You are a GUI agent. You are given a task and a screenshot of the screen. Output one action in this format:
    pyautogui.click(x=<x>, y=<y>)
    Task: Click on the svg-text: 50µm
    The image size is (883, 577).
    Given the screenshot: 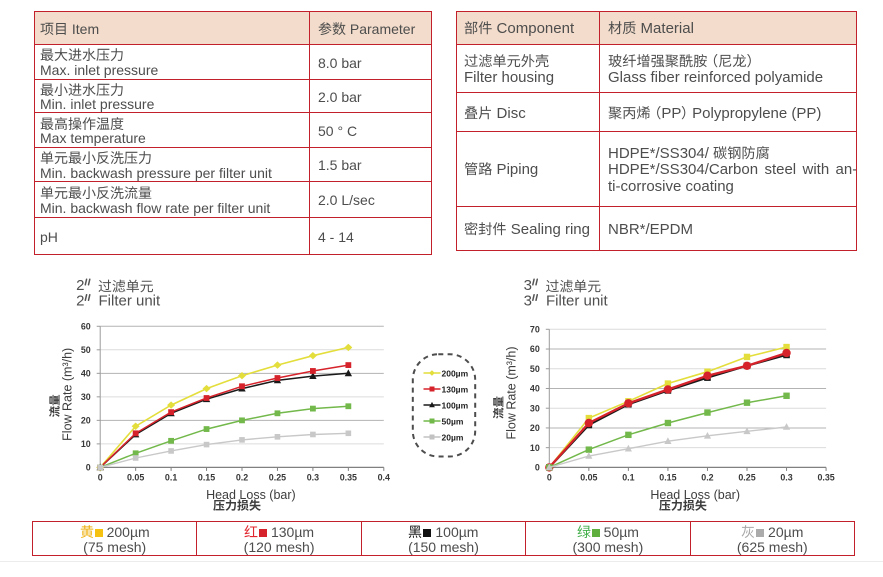 What is the action you would take?
    pyautogui.click(x=453, y=421)
    